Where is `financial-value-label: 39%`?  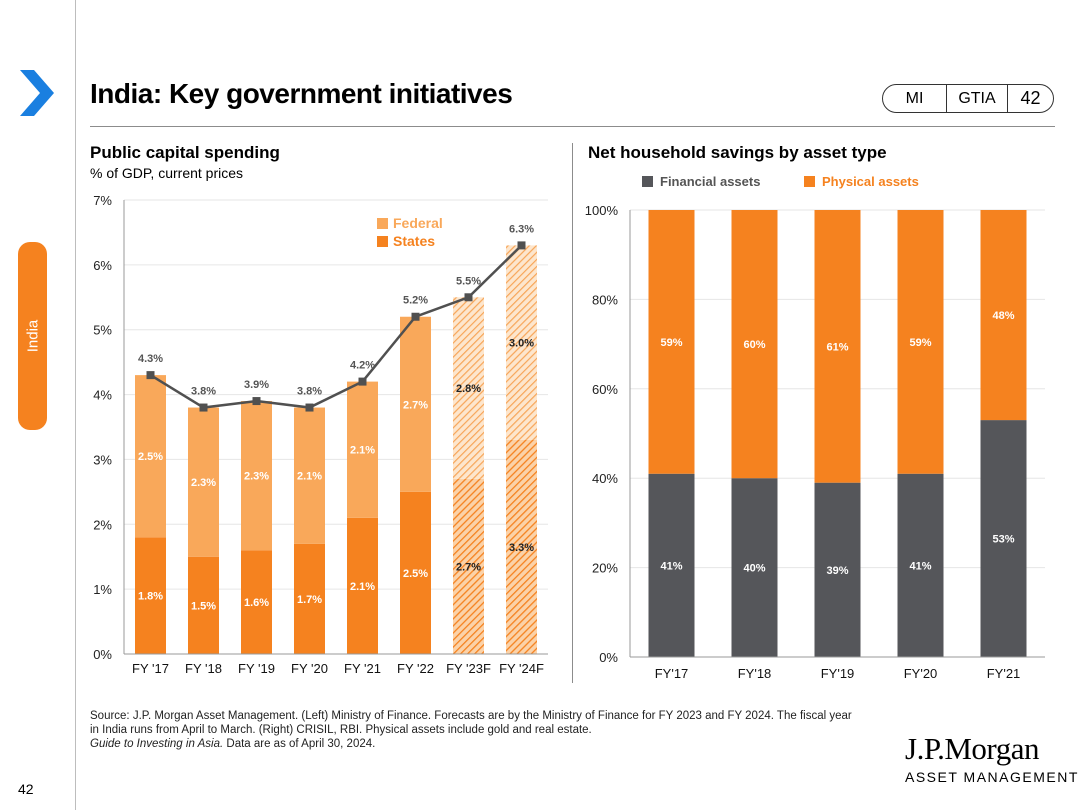 financial-value-label: 39% is located at coordinates (837, 571).